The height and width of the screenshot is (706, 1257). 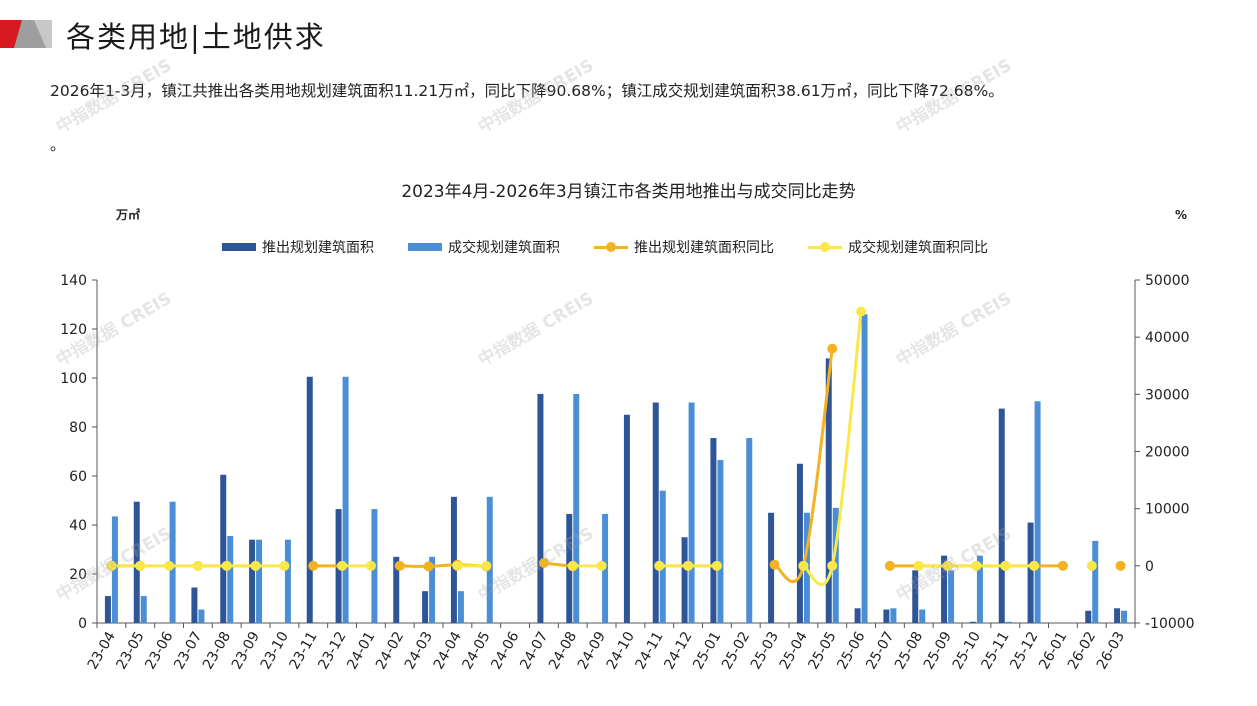 What do you see at coordinates (58, 145) in the screenshot?
I see `summary-tail: 。` at bounding box center [58, 145].